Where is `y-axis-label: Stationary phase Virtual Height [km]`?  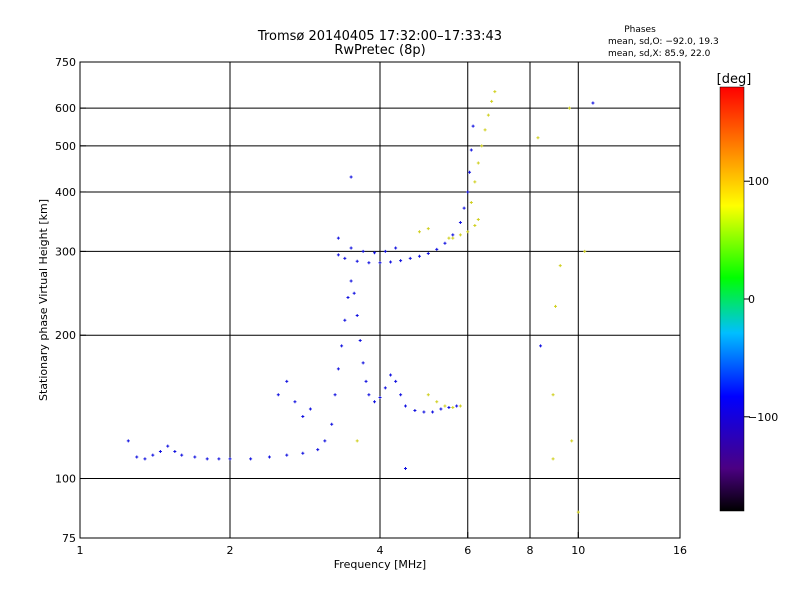 y-axis-label: Stationary phase Virtual Height [km] is located at coordinates (43, 300).